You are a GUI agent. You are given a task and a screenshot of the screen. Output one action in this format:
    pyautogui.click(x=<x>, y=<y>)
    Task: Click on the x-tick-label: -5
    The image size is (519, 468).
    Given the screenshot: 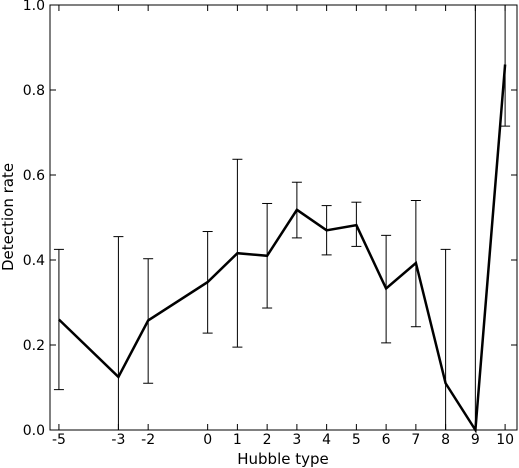 What is the action you would take?
    pyautogui.click(x=59, y=440)
    